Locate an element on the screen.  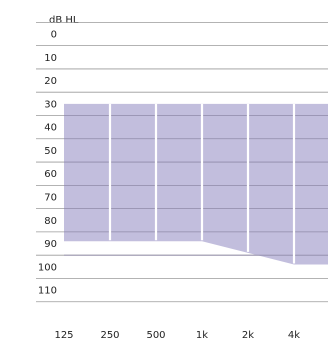
x-tick-labels: 125 250 500 1k 2k 4k is located at coordinates (177, 335).